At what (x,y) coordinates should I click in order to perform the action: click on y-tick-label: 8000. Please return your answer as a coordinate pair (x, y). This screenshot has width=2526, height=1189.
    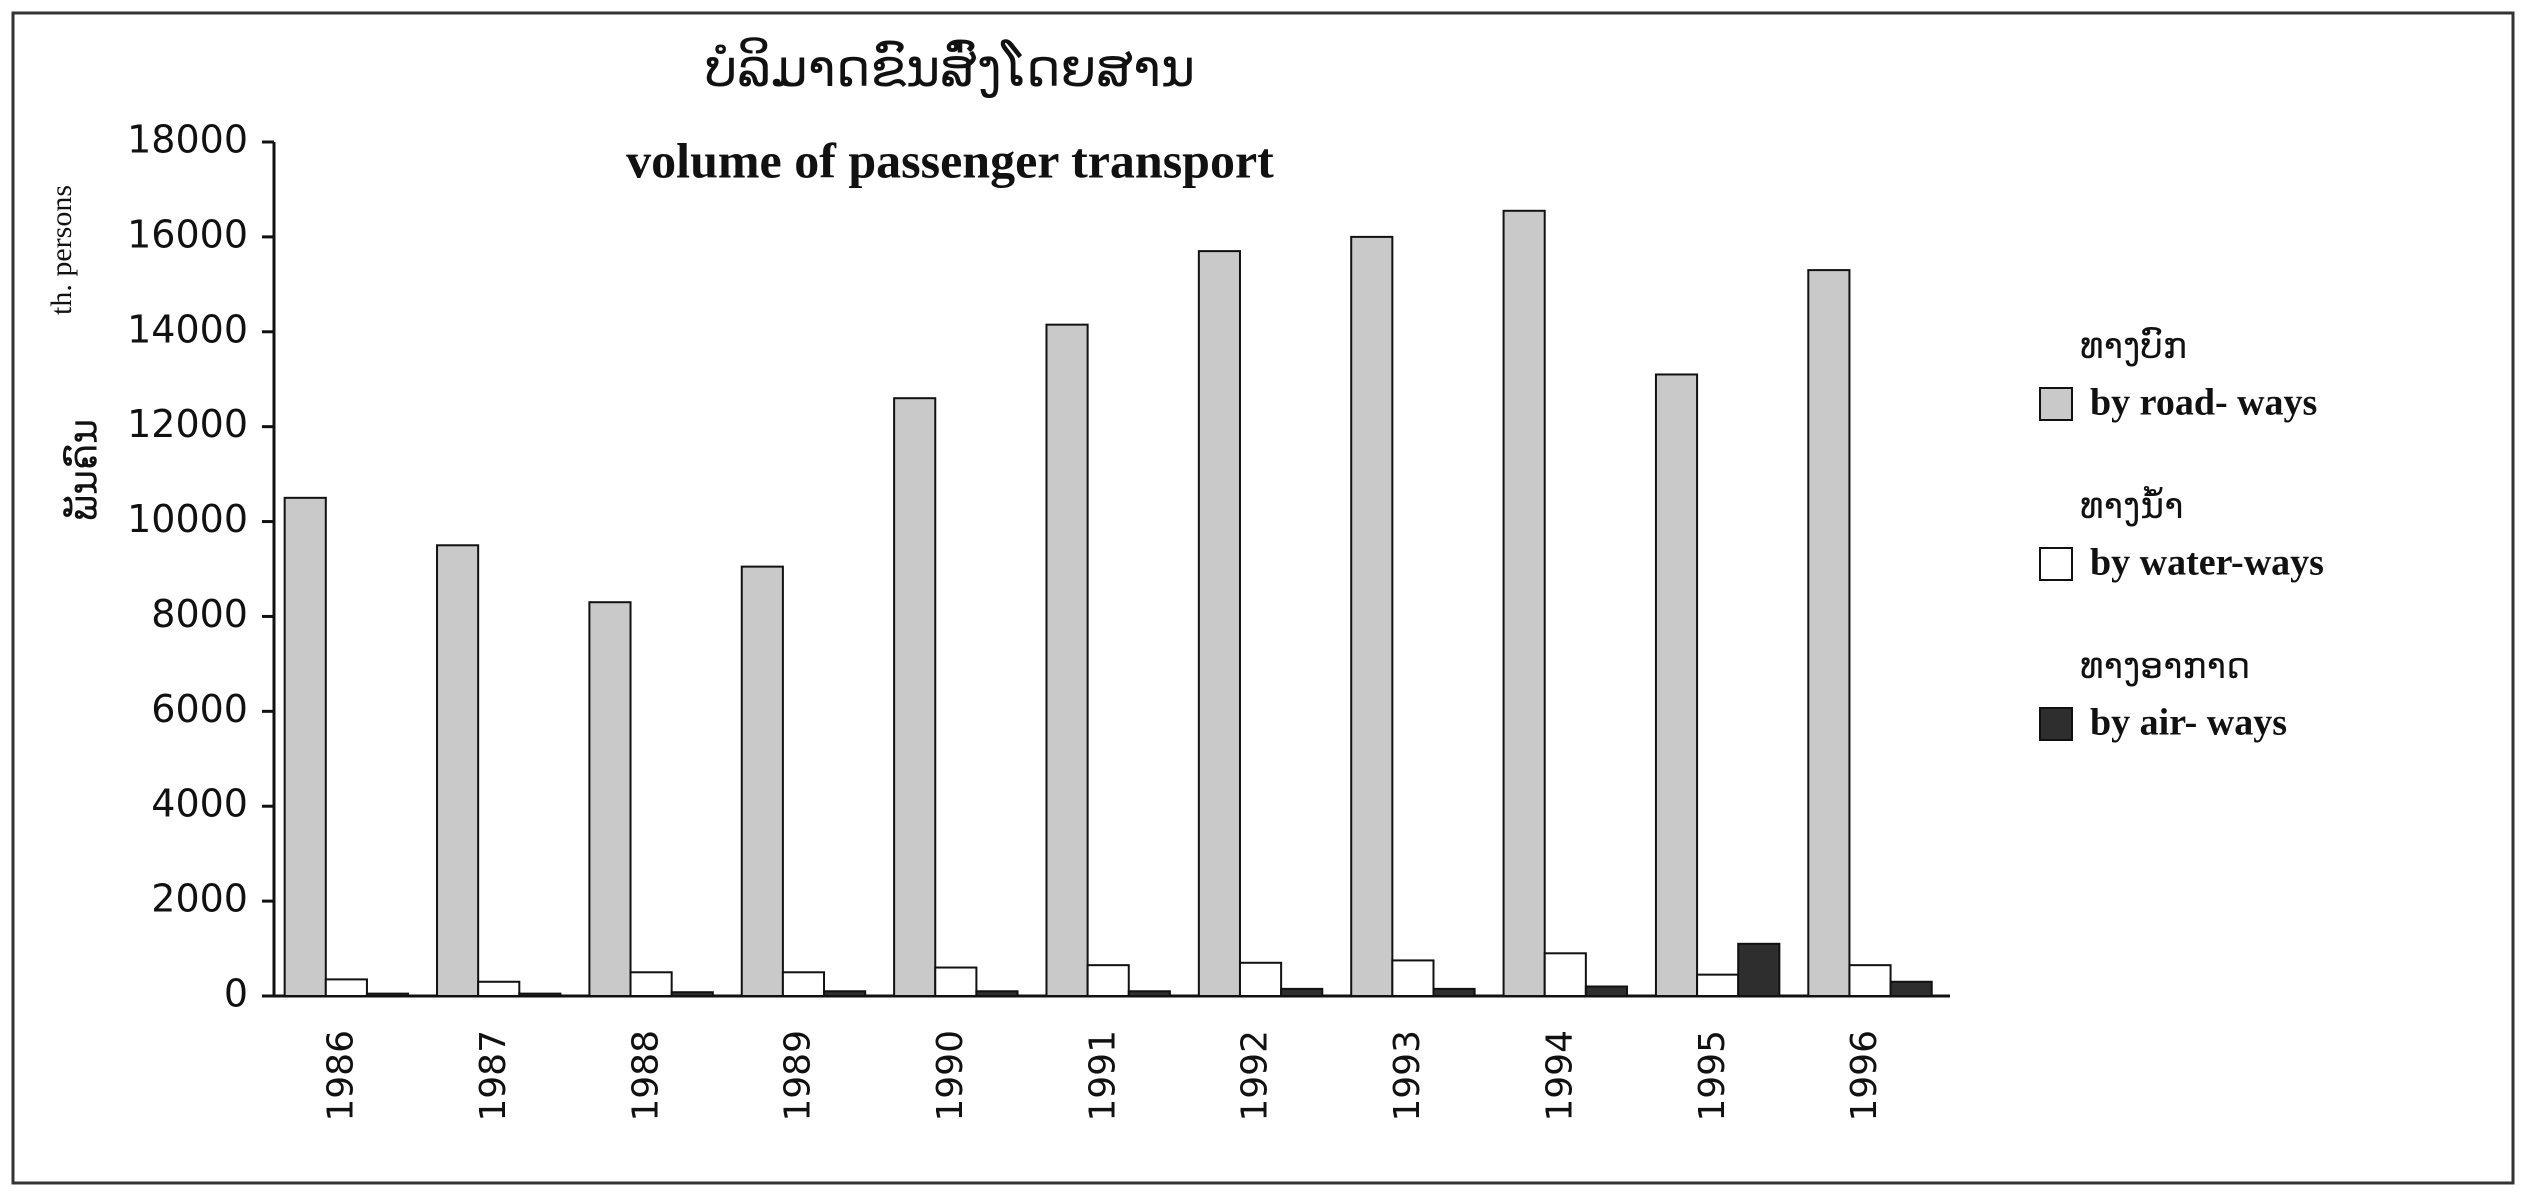
    Looking at the image, I should click on (199, 614).